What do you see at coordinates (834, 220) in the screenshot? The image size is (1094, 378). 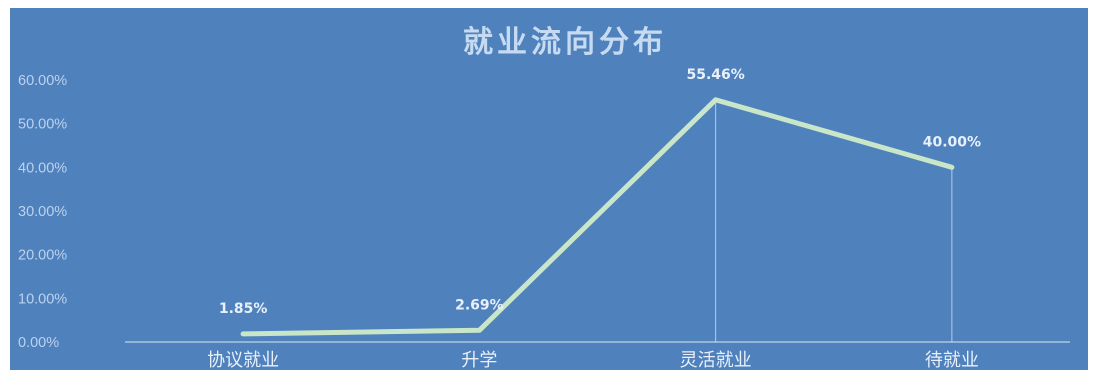 I see `drop-lines` at bounding box center [834, 220].